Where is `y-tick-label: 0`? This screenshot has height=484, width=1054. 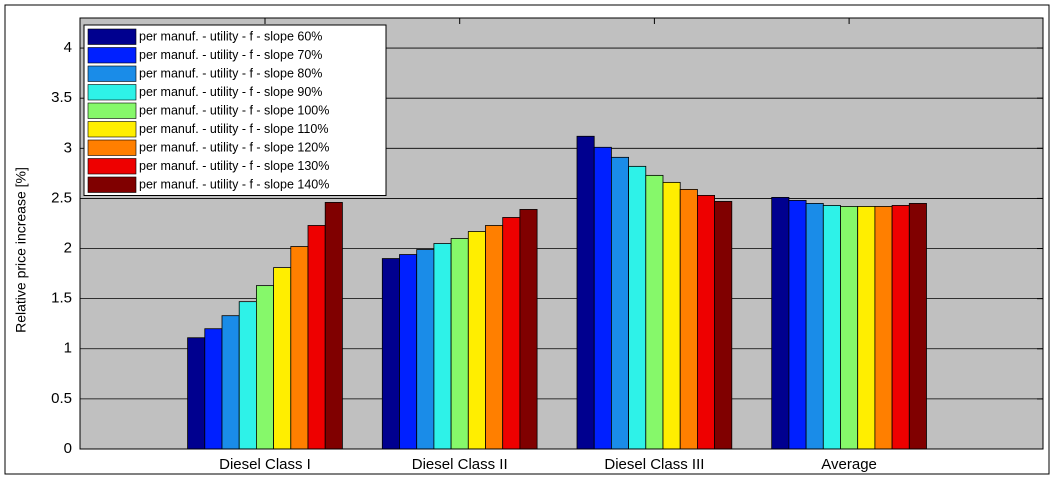 y-tick-label: 0 is located at coordinates (68, 448).